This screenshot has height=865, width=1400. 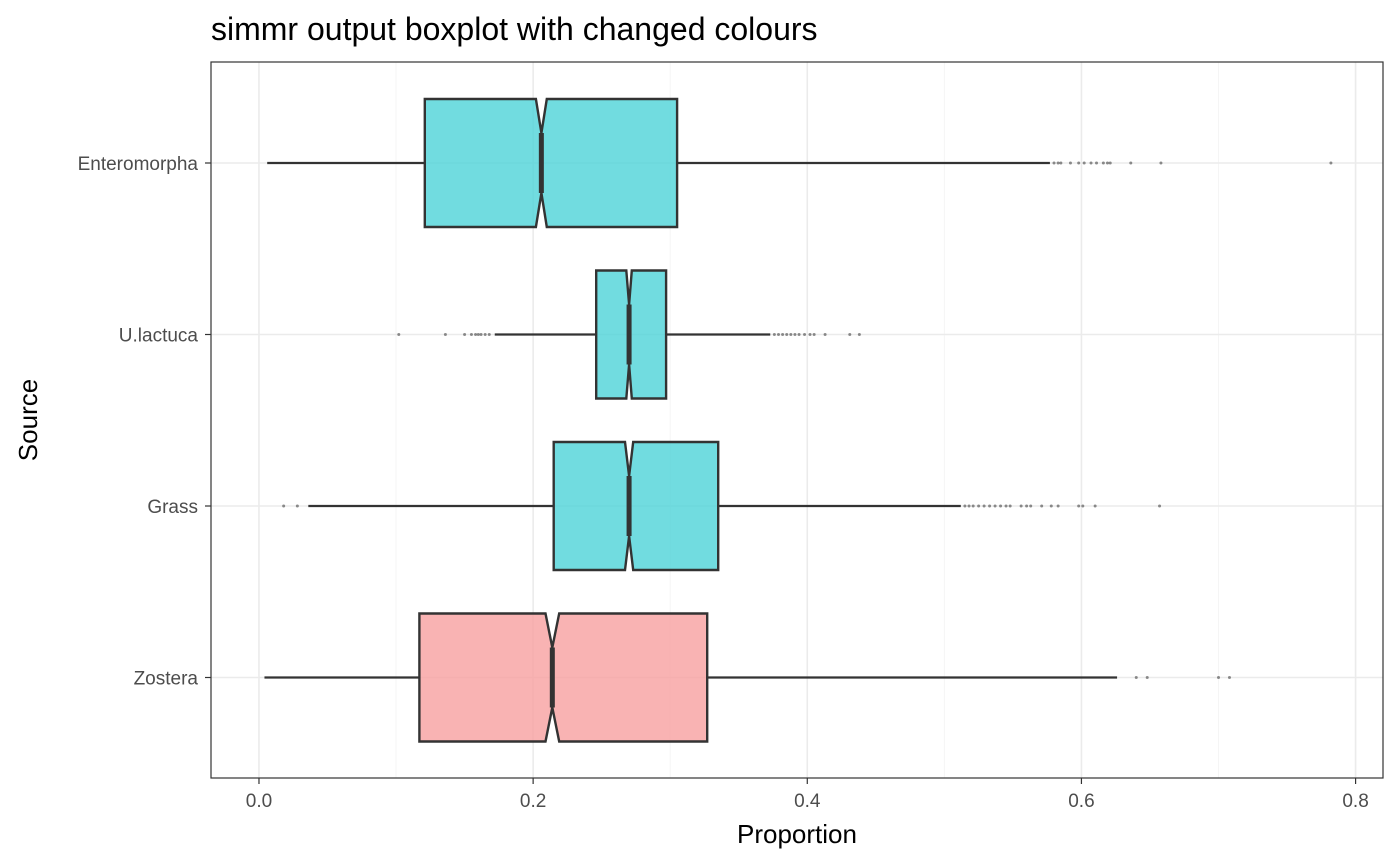 I want to click on x-tick-label: 0.6, so click(x=1081, y=801).